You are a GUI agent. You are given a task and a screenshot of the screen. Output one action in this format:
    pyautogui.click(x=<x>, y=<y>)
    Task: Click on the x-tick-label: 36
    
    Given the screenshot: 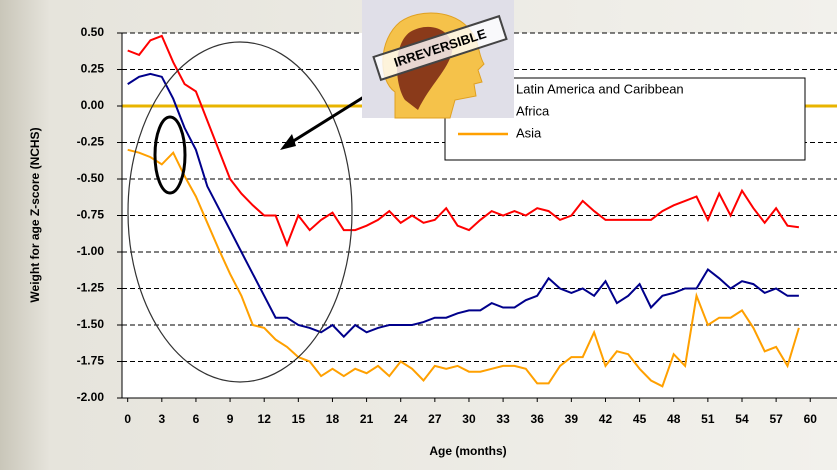 What is the action you would take?
    pyautogui.click(x=538, y=419)
    